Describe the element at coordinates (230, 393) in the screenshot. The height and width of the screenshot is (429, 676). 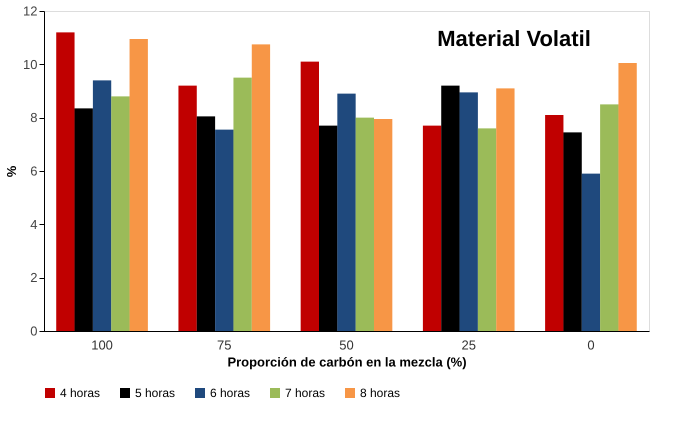
I see `legend-label: 6 horas` at that location.